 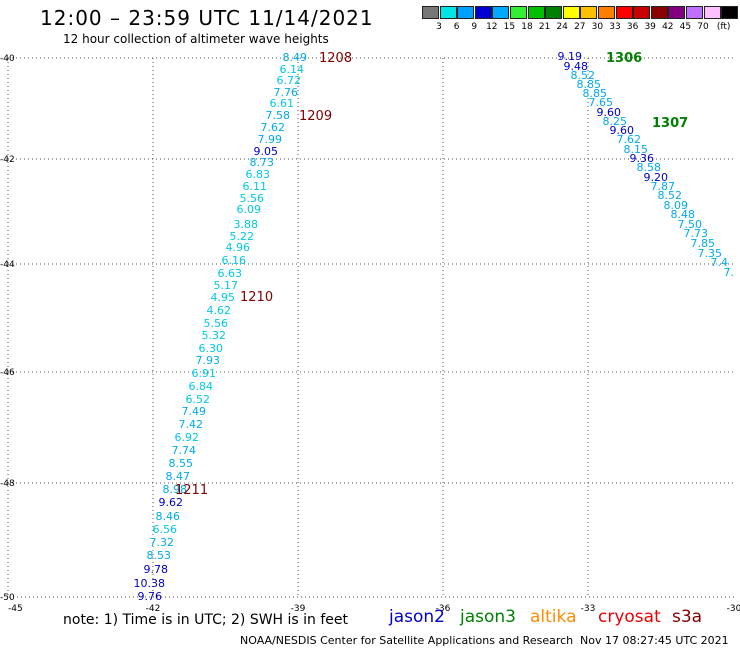 I want to click on wave-height-value: 6.61, so click(x=282, y=103).